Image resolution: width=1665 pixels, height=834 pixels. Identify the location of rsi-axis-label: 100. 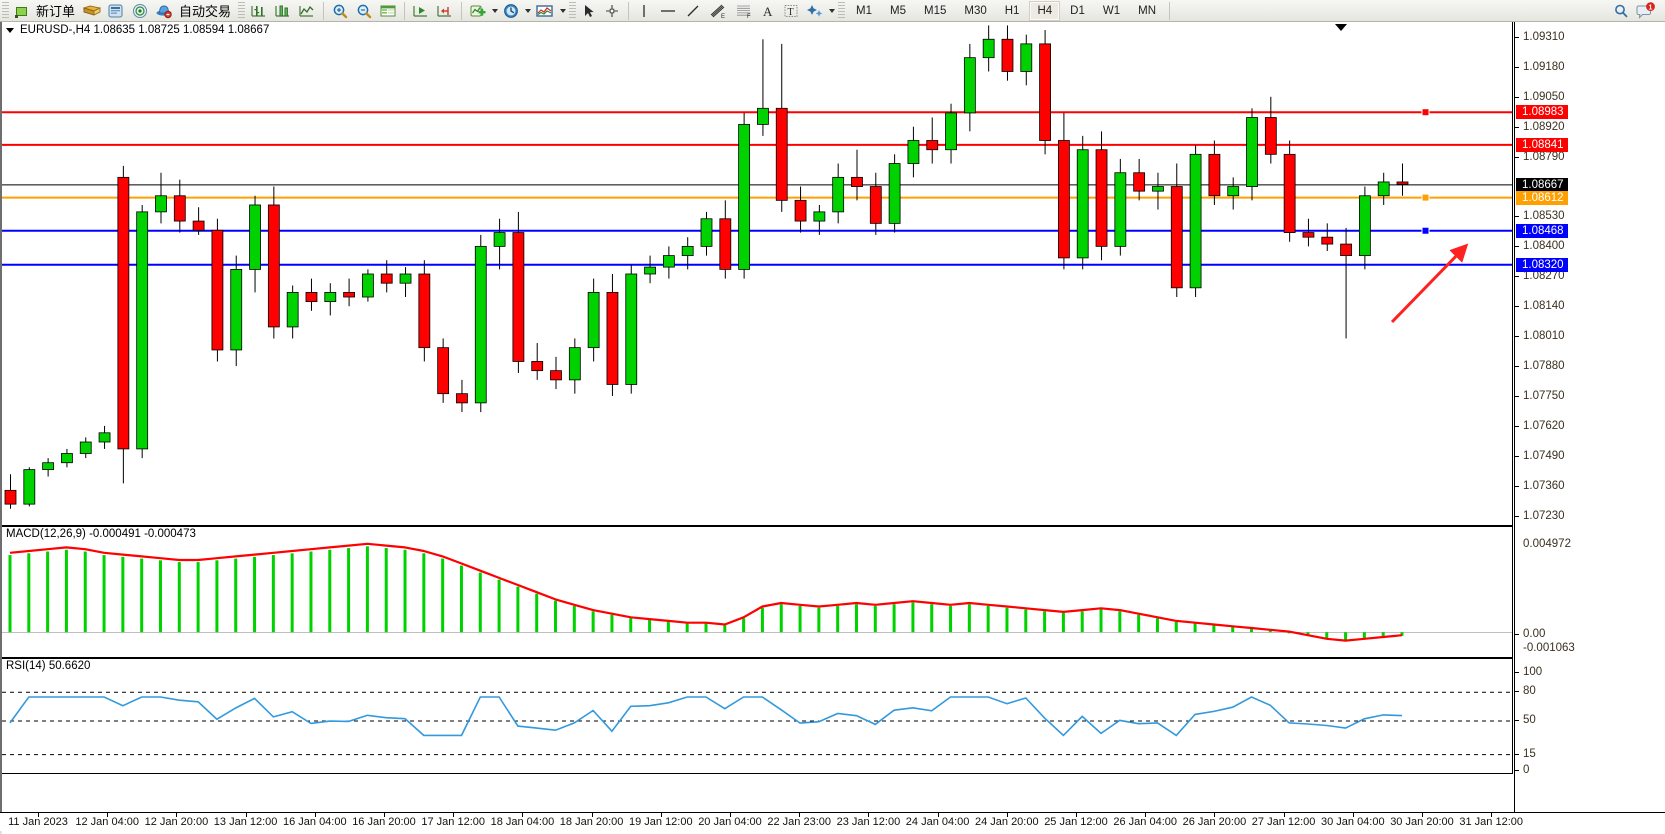
(1533, 672).